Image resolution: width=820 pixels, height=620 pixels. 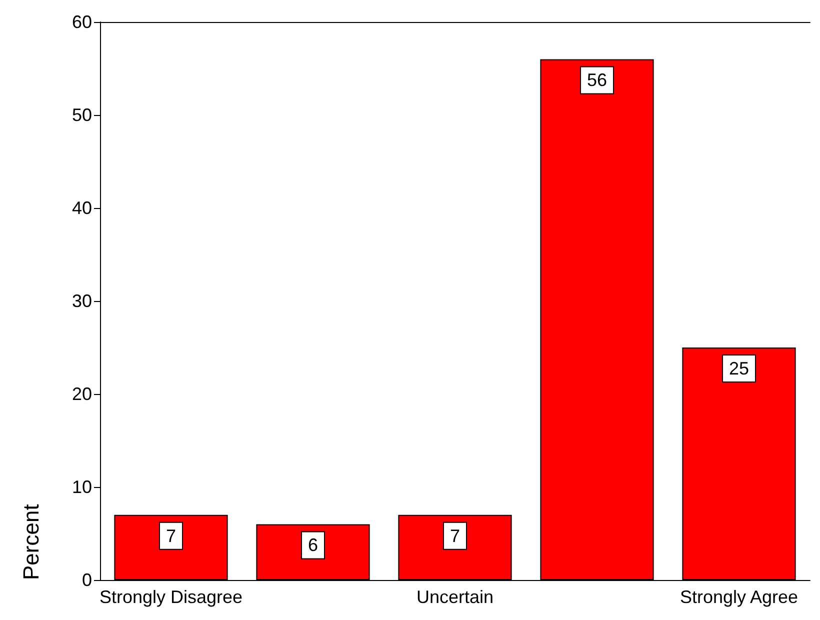 What do you see at coordinates (313, 545) in the screenshot?
I see `data-label: 6` at bounding box center [313, 545].